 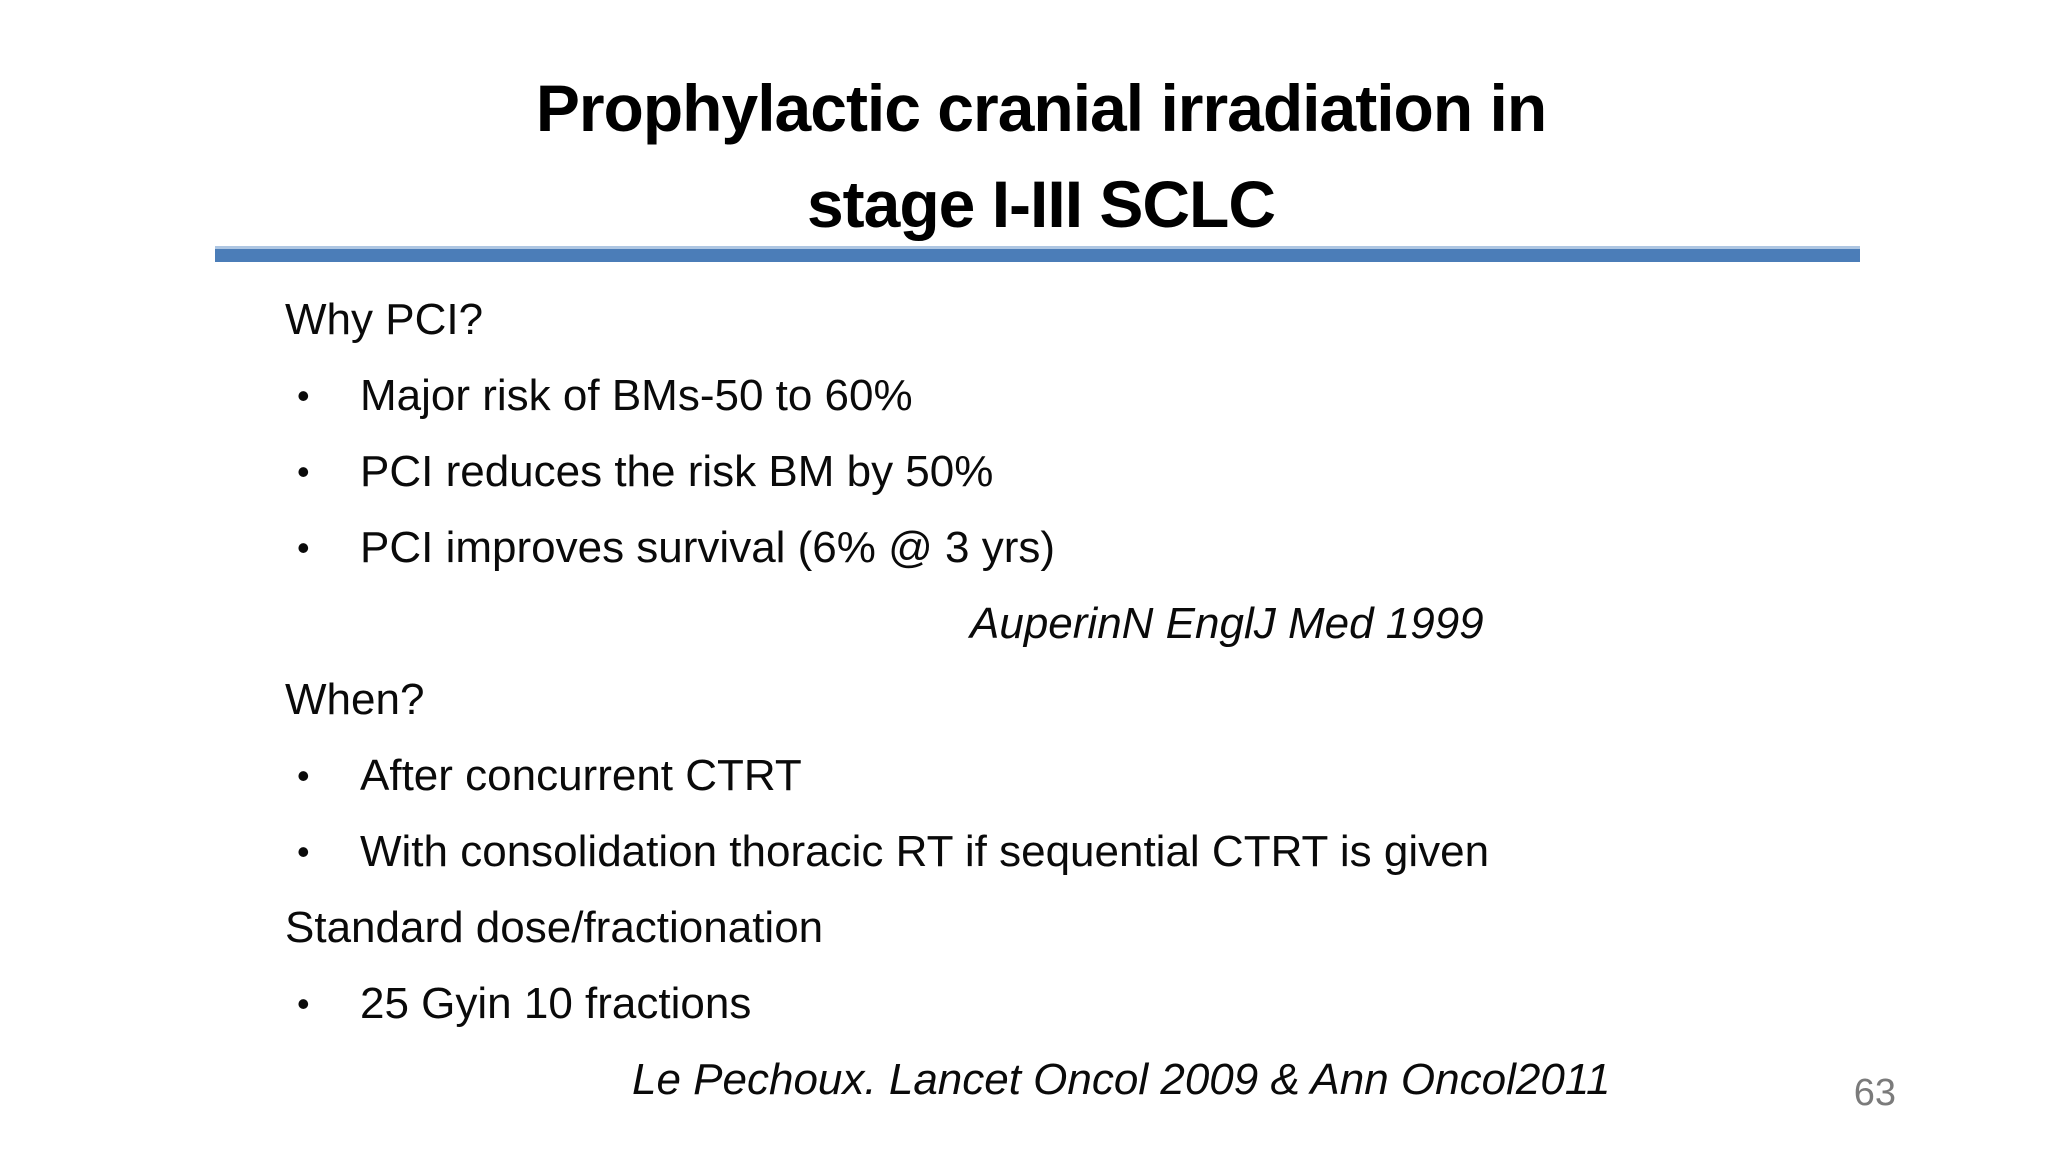 I want to click on title-line-1: Prophylactic cranial irradiation in, so click(x=1041, y=108).